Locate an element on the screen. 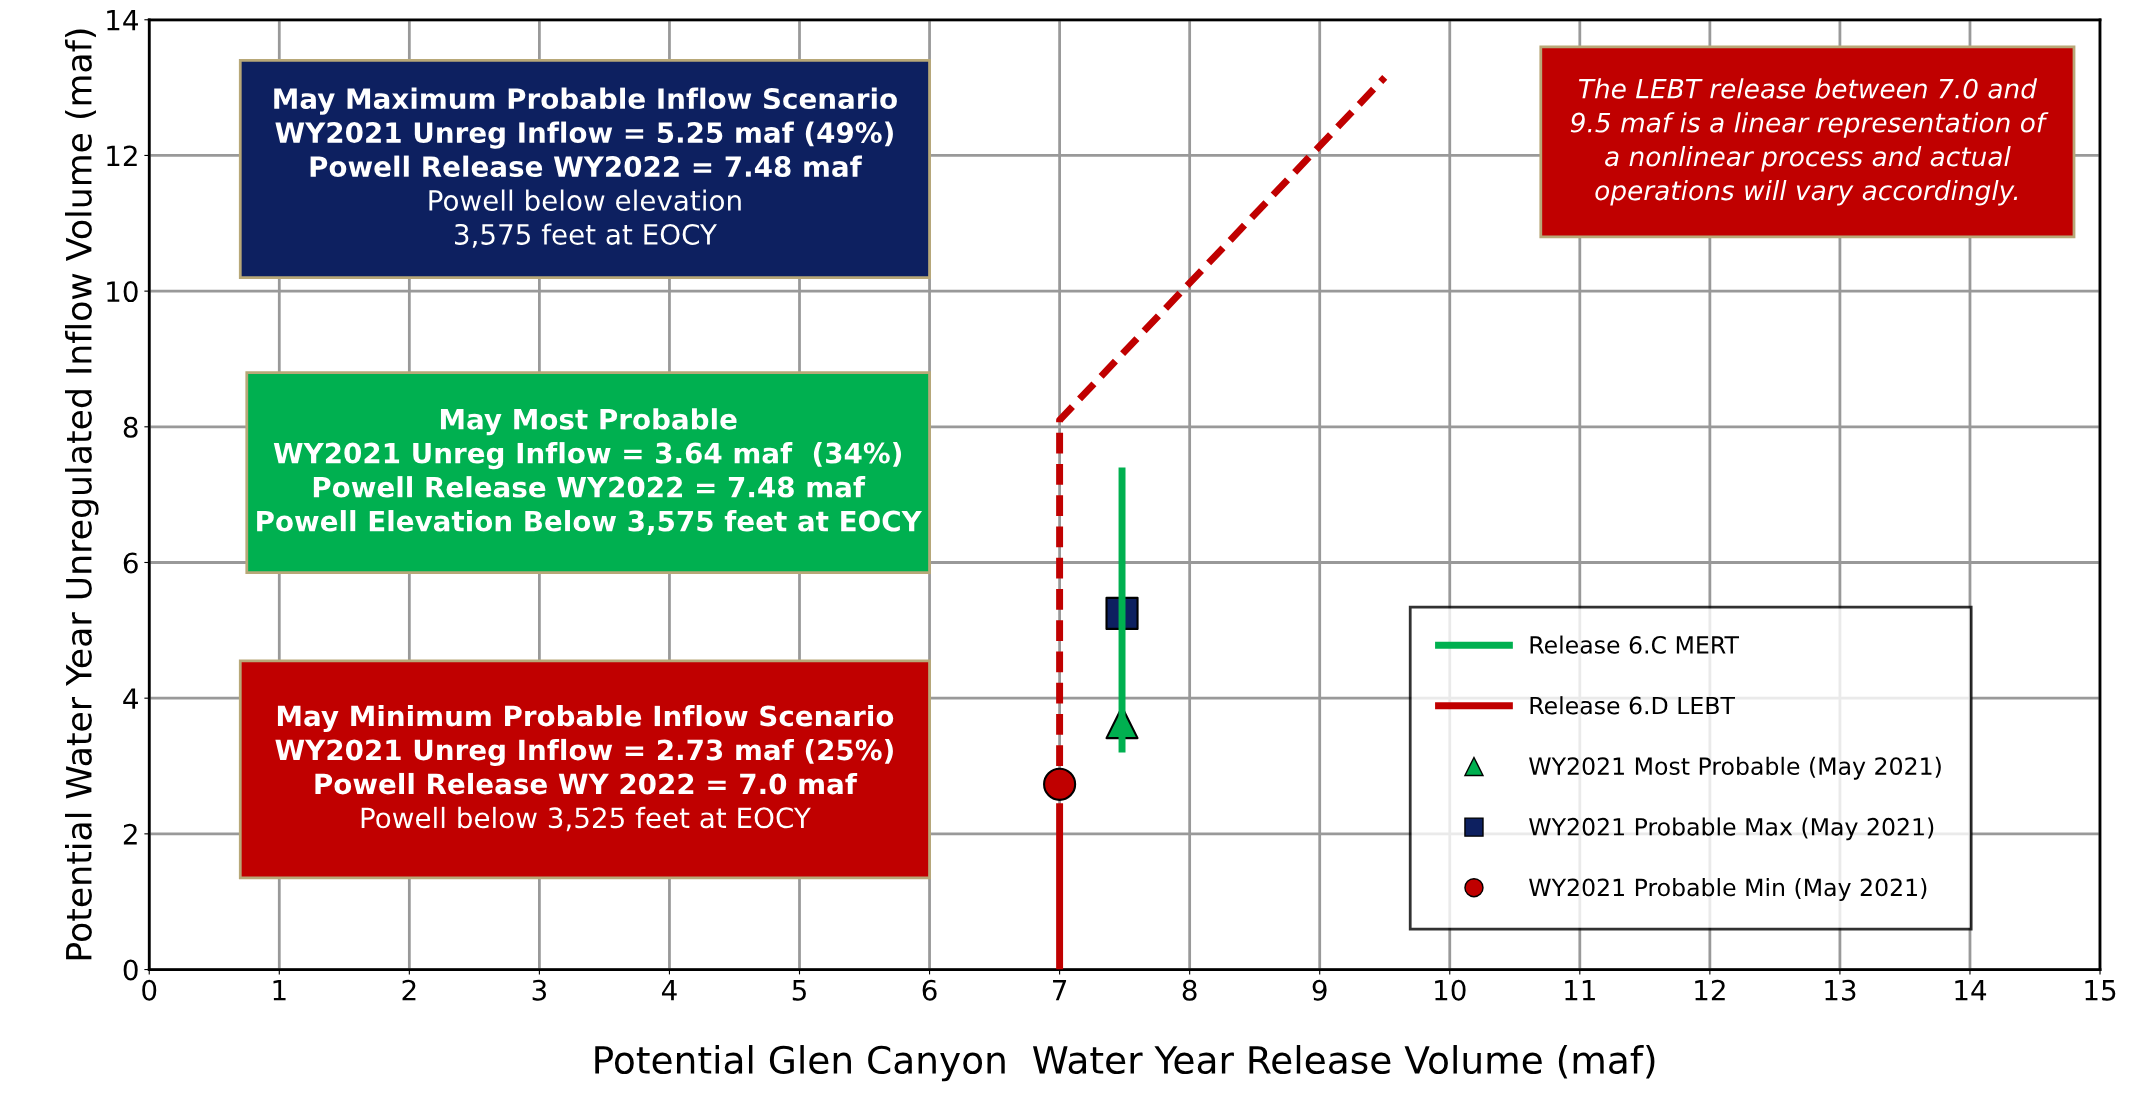 The width and height of the screenshot is (2132, 1098). x-tick-label: 5 is located at coordinates (799, 990).